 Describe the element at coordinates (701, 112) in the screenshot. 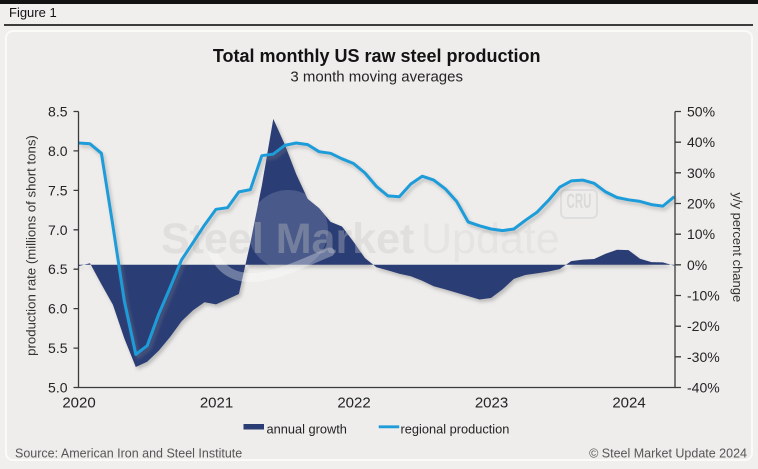

I see `svg-text: 50%` at that location.